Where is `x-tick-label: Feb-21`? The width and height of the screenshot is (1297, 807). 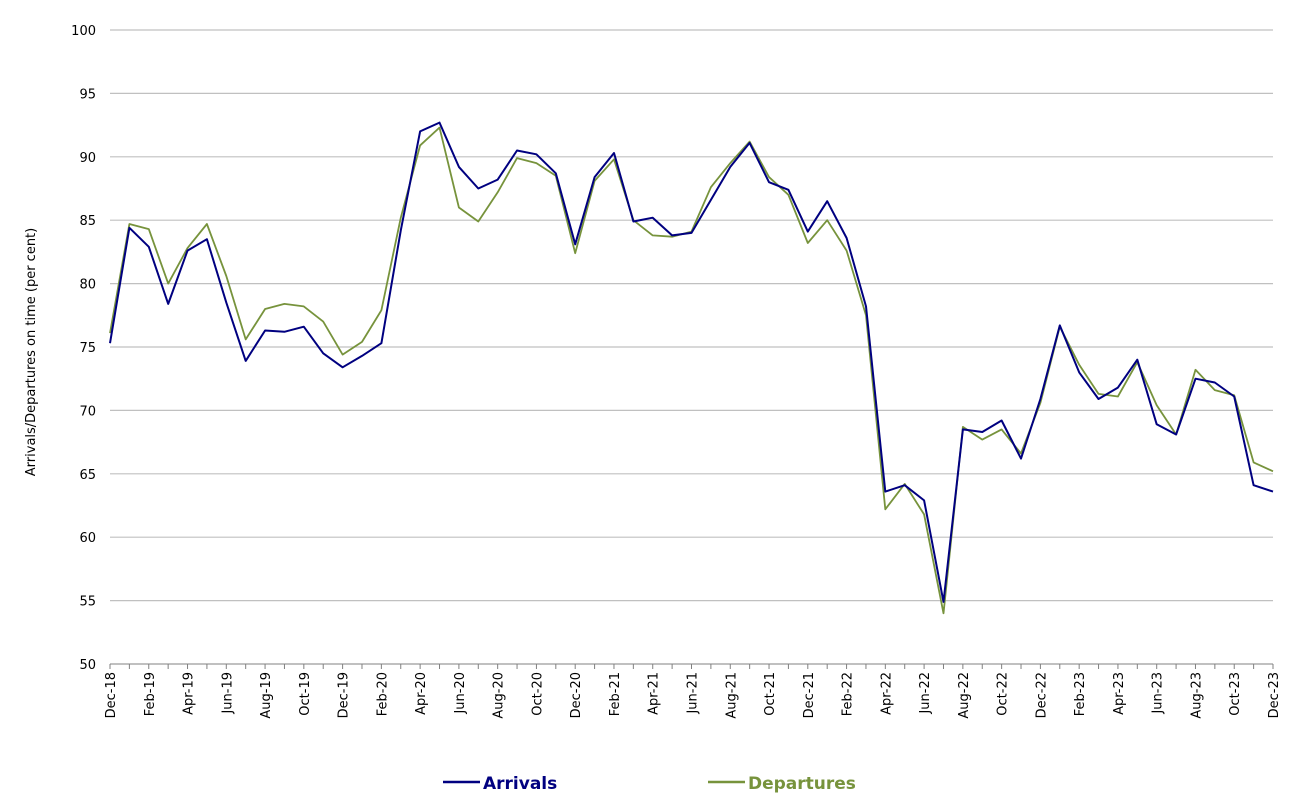 x-tick-label: Feb-21 is located at coordinates (615, 694).